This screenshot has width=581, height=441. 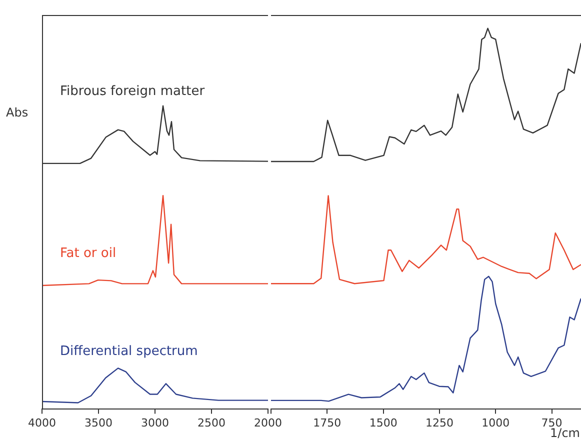 What do you see at coordinates (98, 423) in the screenshot?
I see `x-tick-label: 3500` at bounding box center [98, 423].